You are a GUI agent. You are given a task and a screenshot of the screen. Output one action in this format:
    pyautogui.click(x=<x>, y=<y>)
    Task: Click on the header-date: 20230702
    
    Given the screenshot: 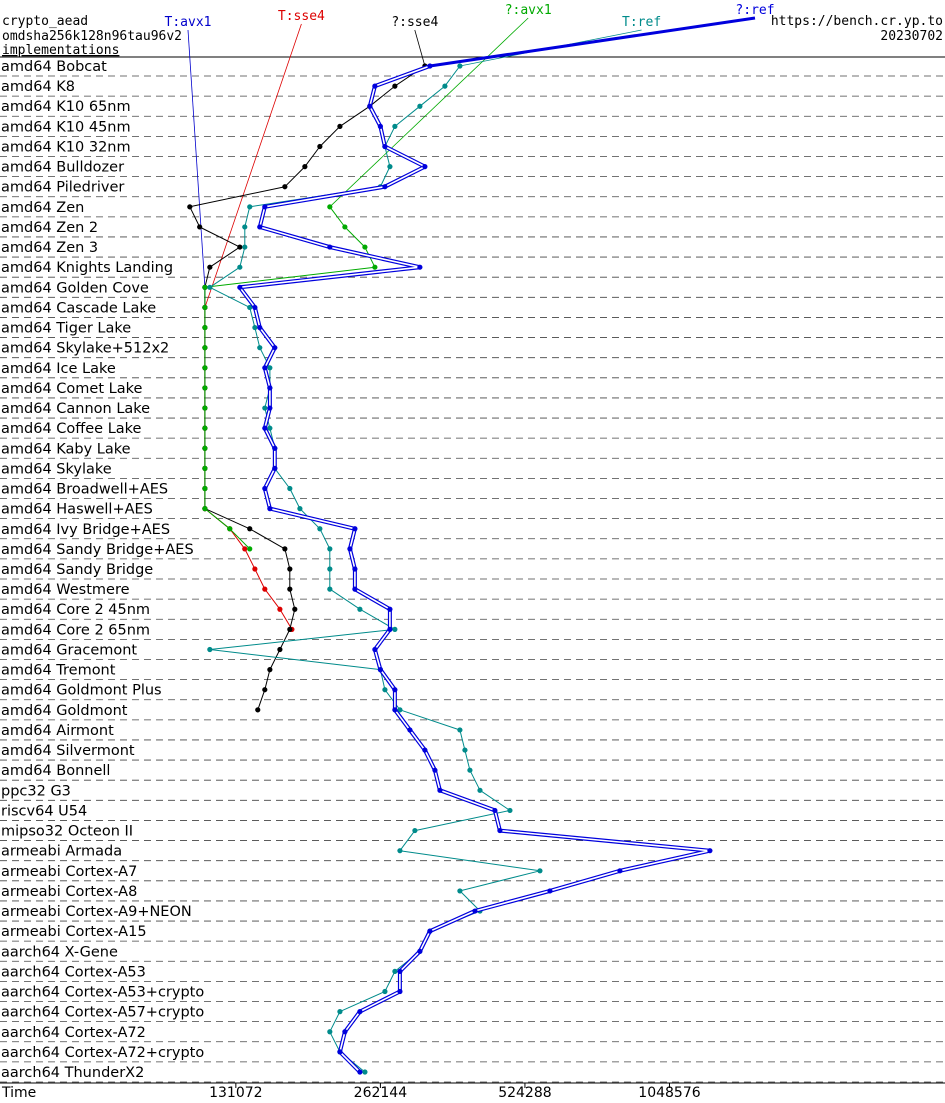 What is the action you would take?
    pyautogui.click(x=911, y=36)
    